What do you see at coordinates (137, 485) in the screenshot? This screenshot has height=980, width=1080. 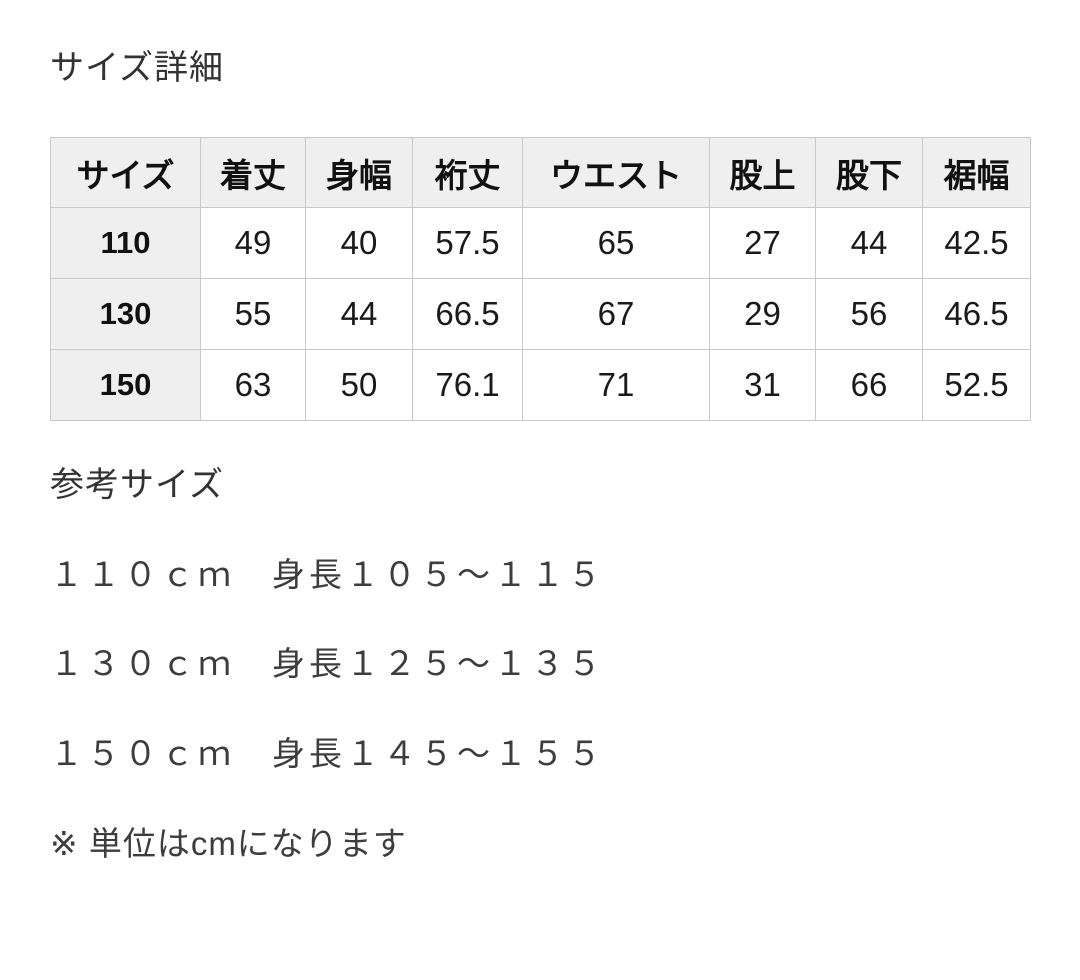 I see `reference-size-heading: 参考サイズ` at bounding box center [137, 485].